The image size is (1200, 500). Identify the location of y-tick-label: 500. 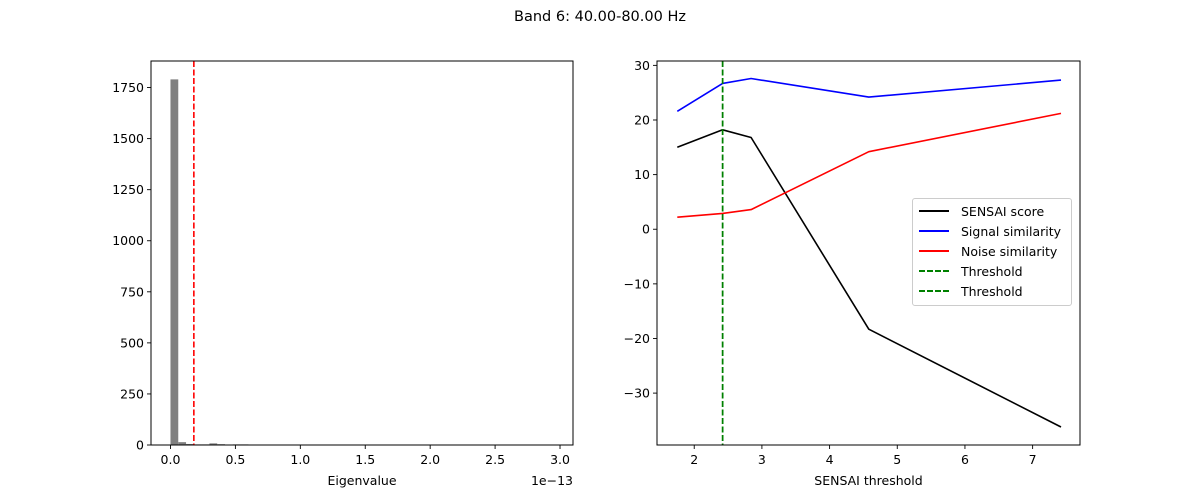
(132, 342).